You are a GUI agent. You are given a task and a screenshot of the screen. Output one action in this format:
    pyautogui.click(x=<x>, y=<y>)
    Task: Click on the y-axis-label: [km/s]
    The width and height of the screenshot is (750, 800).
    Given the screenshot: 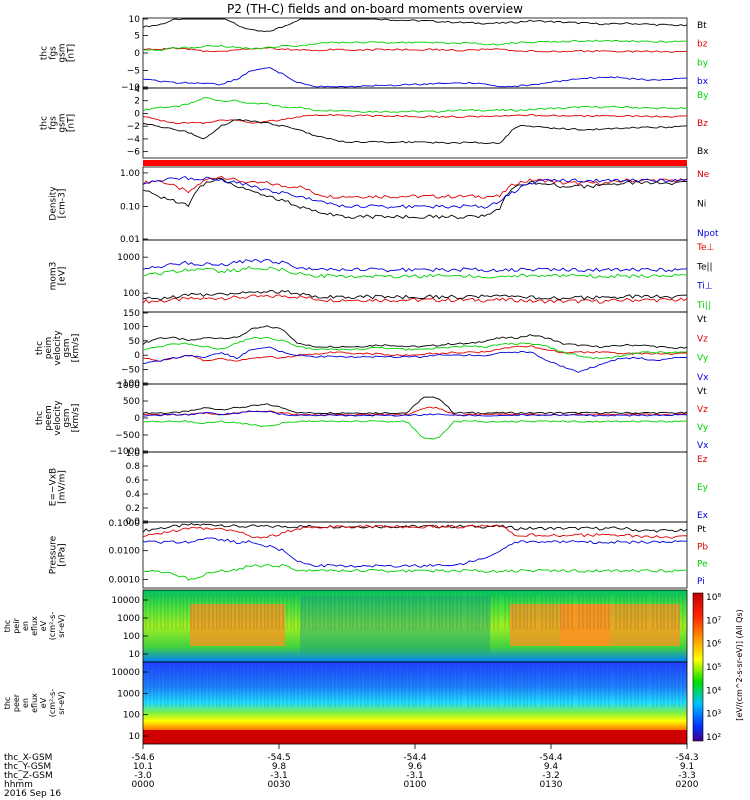 What is the action you would take?
    pyautogui.click(x=76, y=418)
    